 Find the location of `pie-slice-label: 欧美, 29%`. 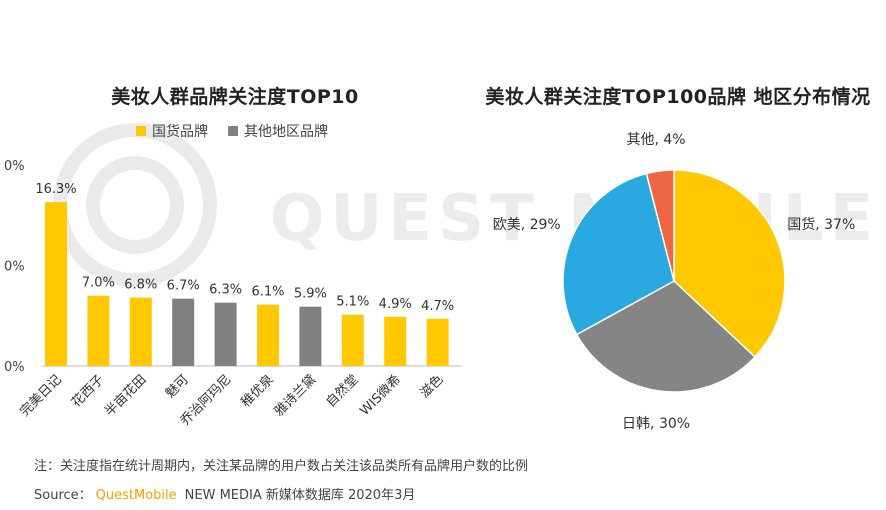

pie-slice-label: 欧美, 29% is located at coordinates (527, 225).